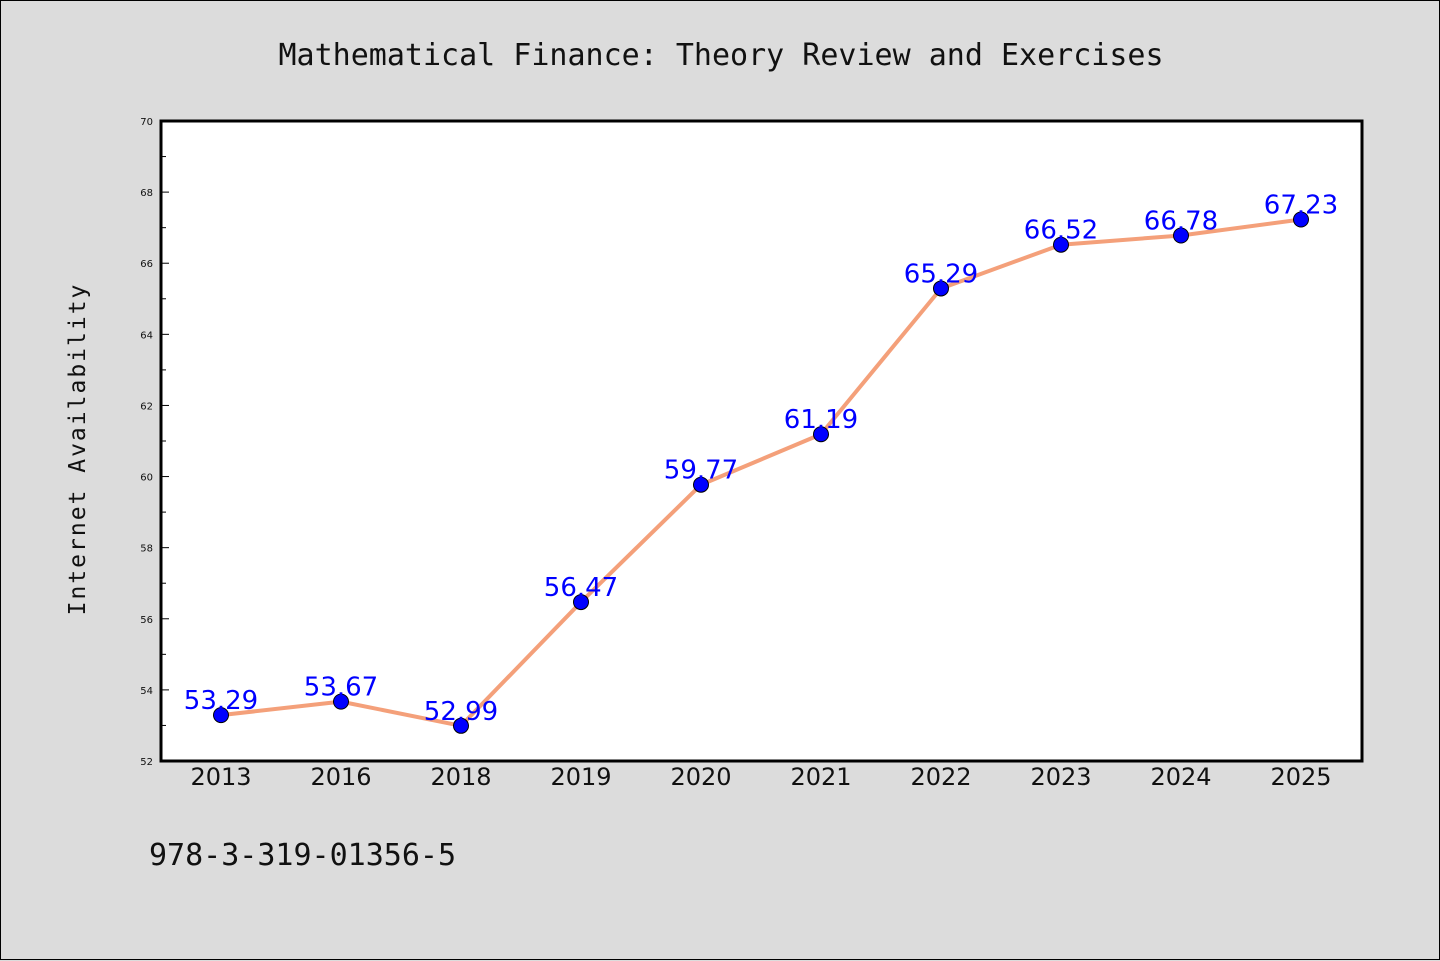  I want to click on x-tick-label: 2019, so click(580, 777).